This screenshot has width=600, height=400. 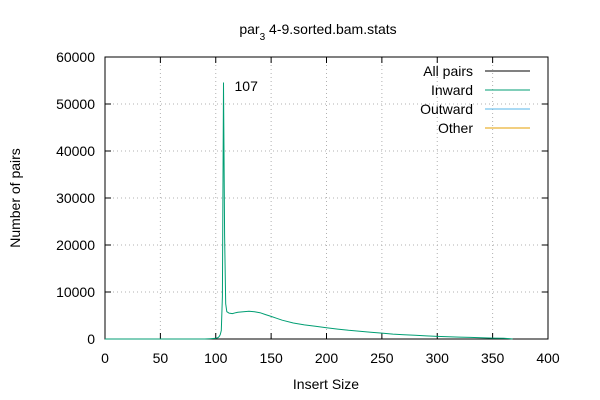 I want to click on legend-label-outward: Outward, so click(x=446, y=109).